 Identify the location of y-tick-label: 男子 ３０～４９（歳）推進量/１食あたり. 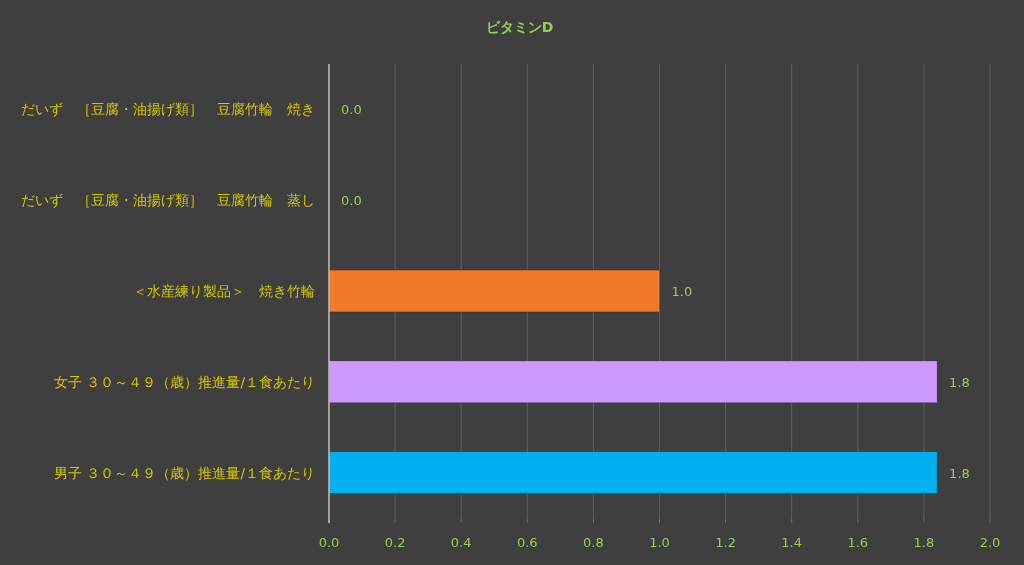
(184, 472).